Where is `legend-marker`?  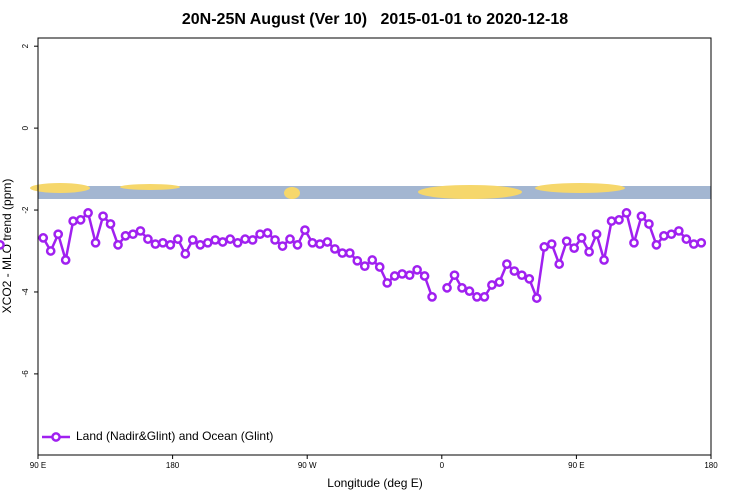
legend-marker is located at coordinates (56, 437).